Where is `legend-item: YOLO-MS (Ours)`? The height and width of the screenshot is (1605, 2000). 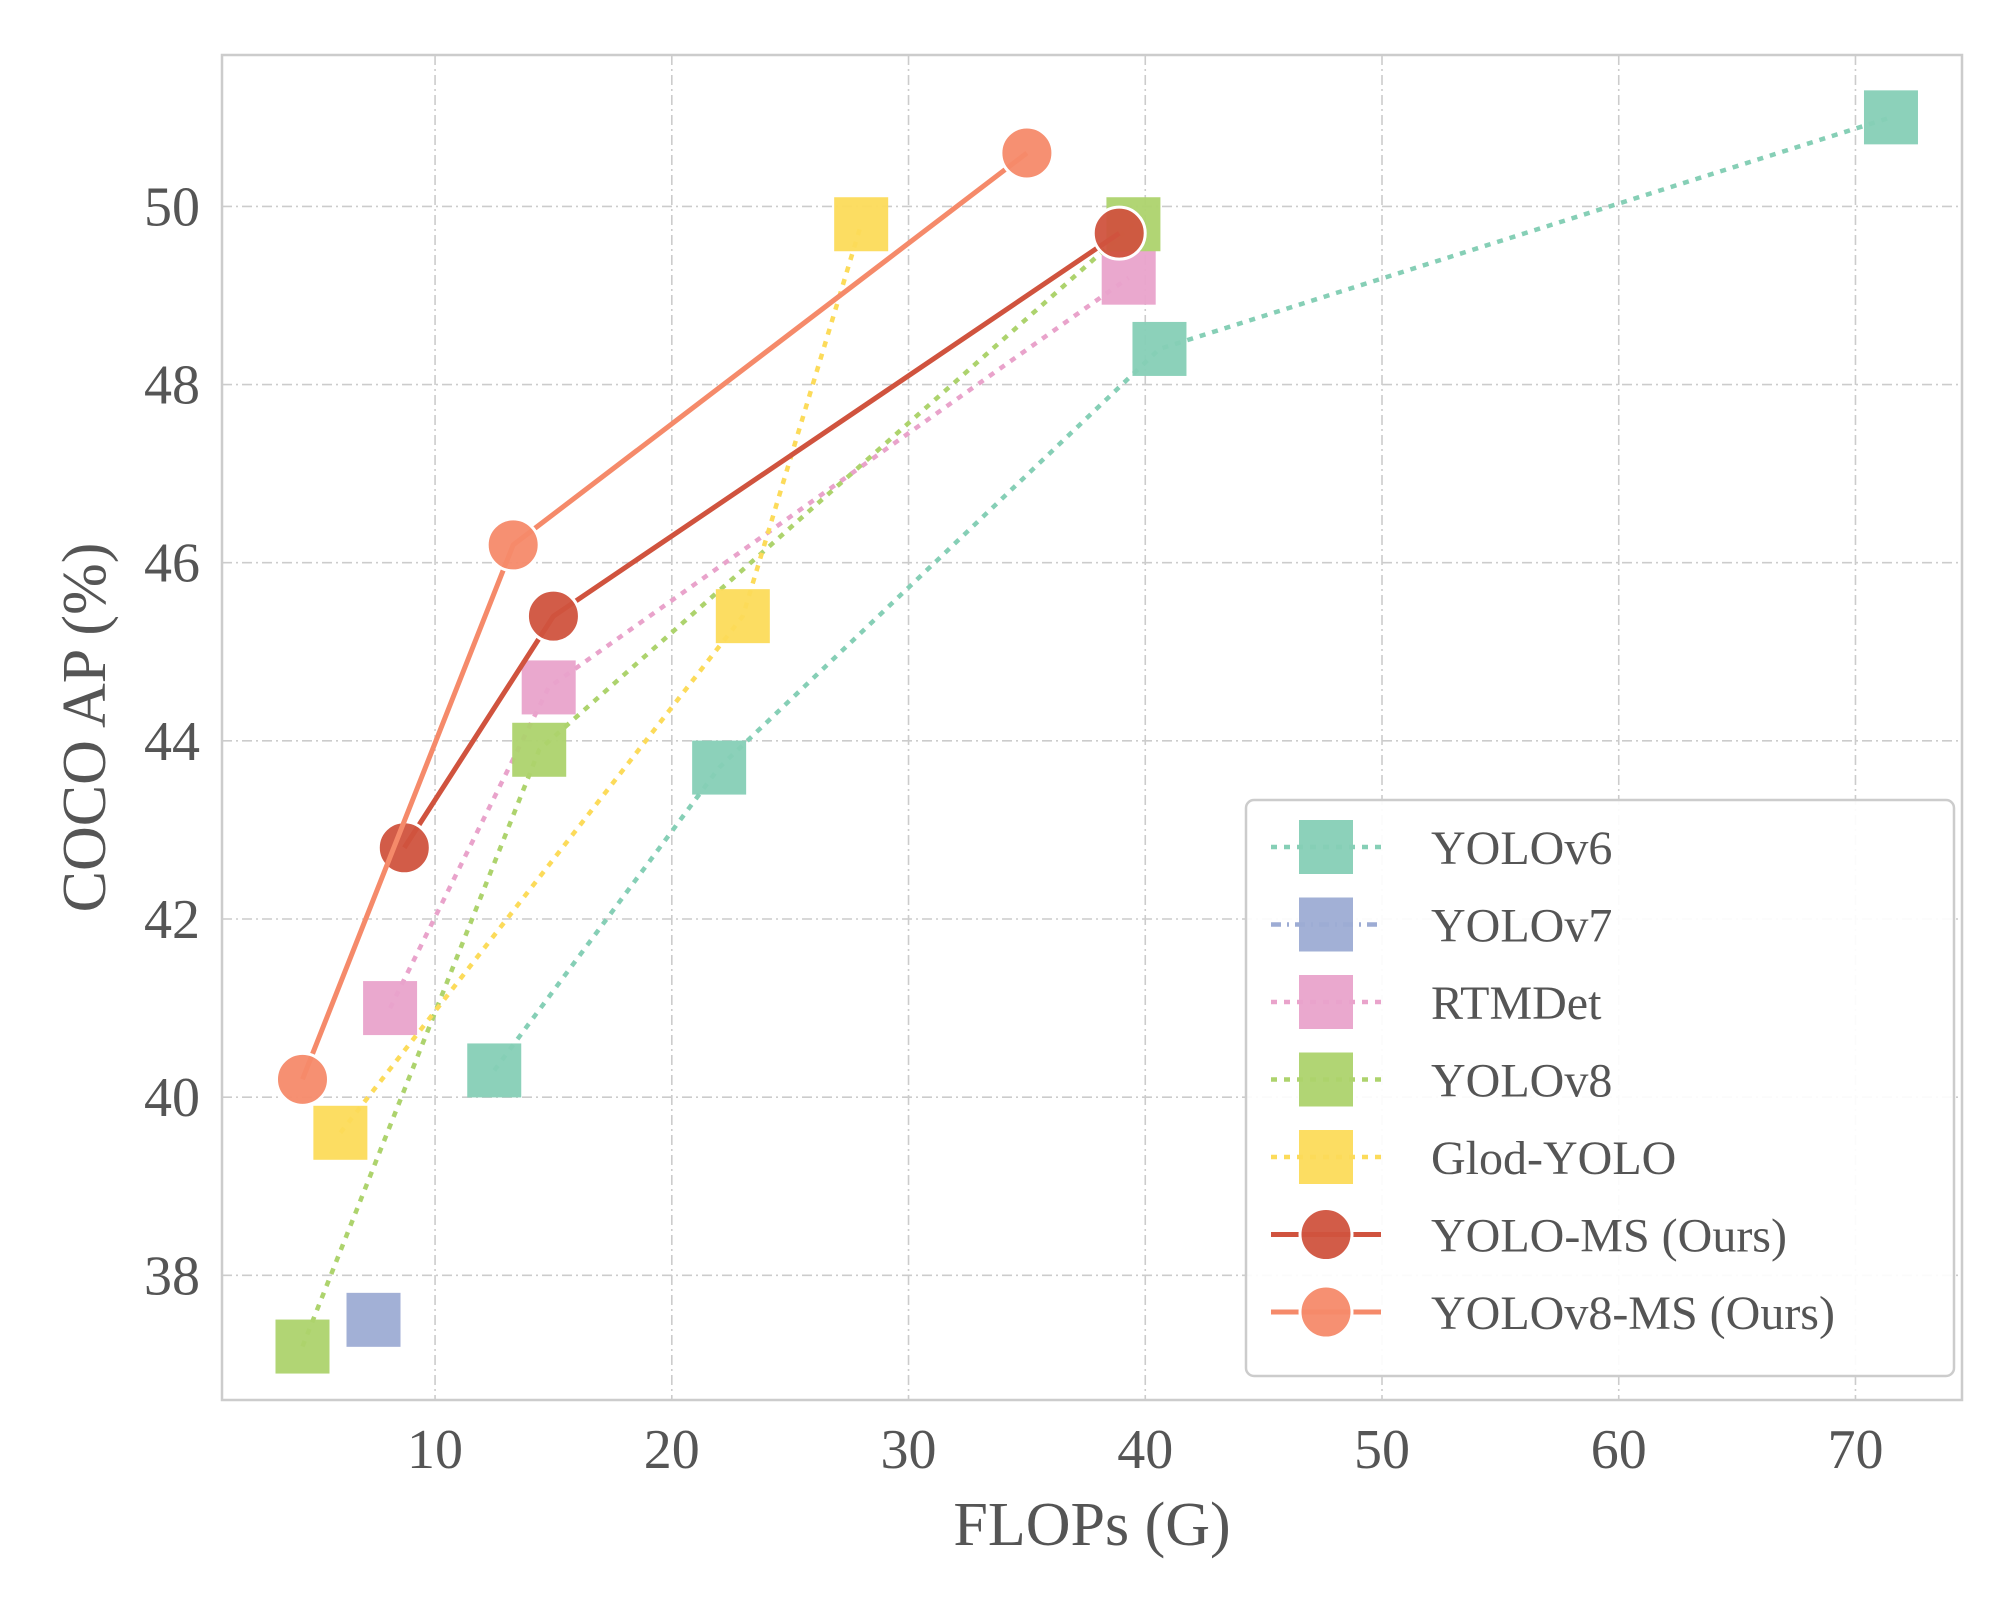
legend-item: YOLO-MS (Ours) is located at coordinates (1529, 1235).